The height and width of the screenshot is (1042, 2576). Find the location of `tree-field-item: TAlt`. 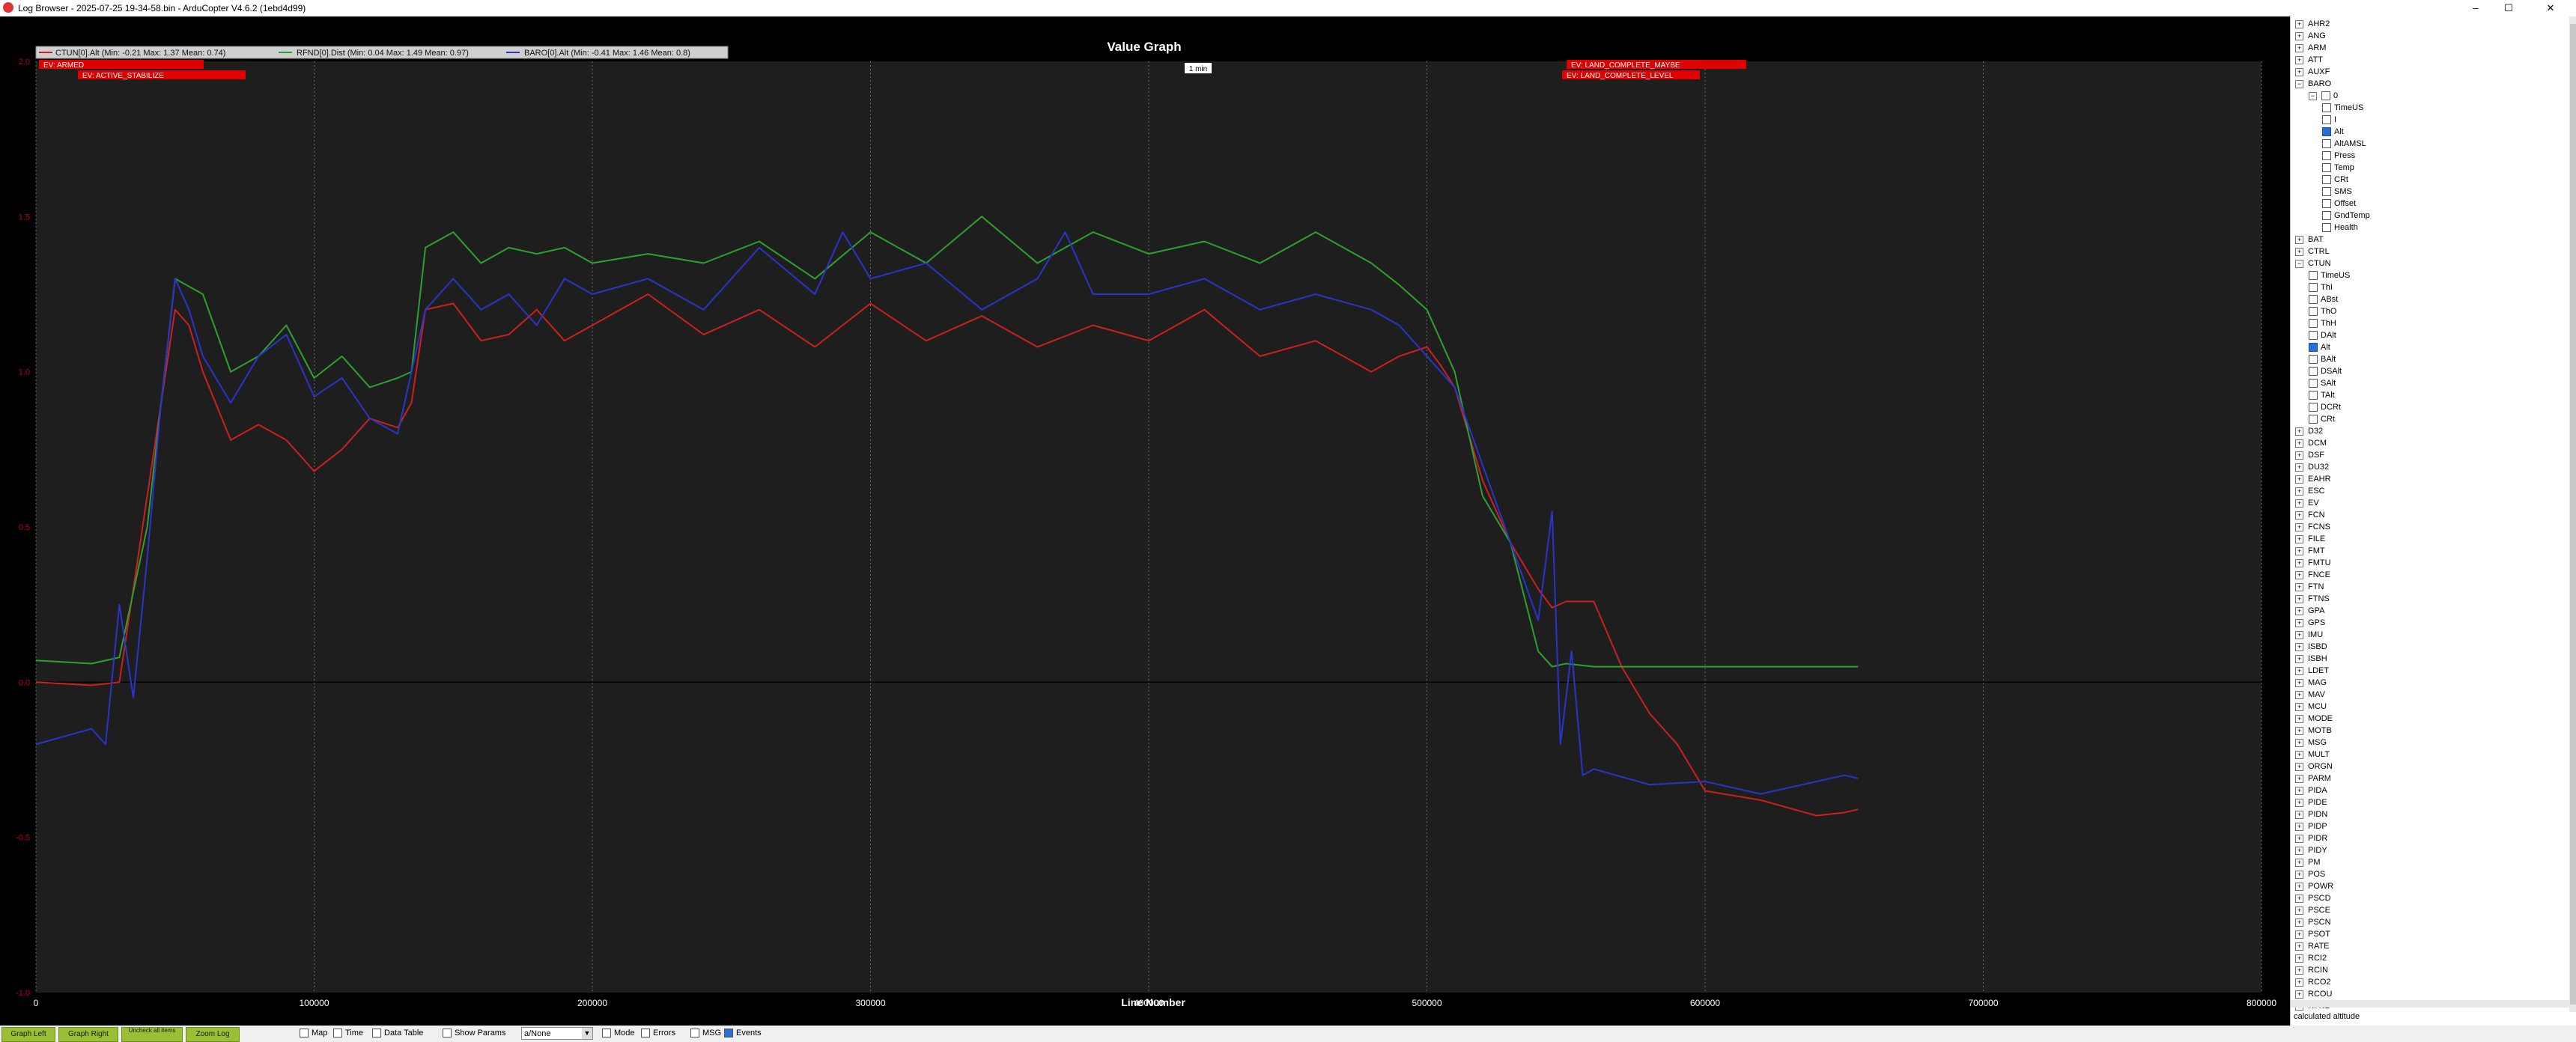

tree-field-item: TAlt is located at coordinates (2322, 397).